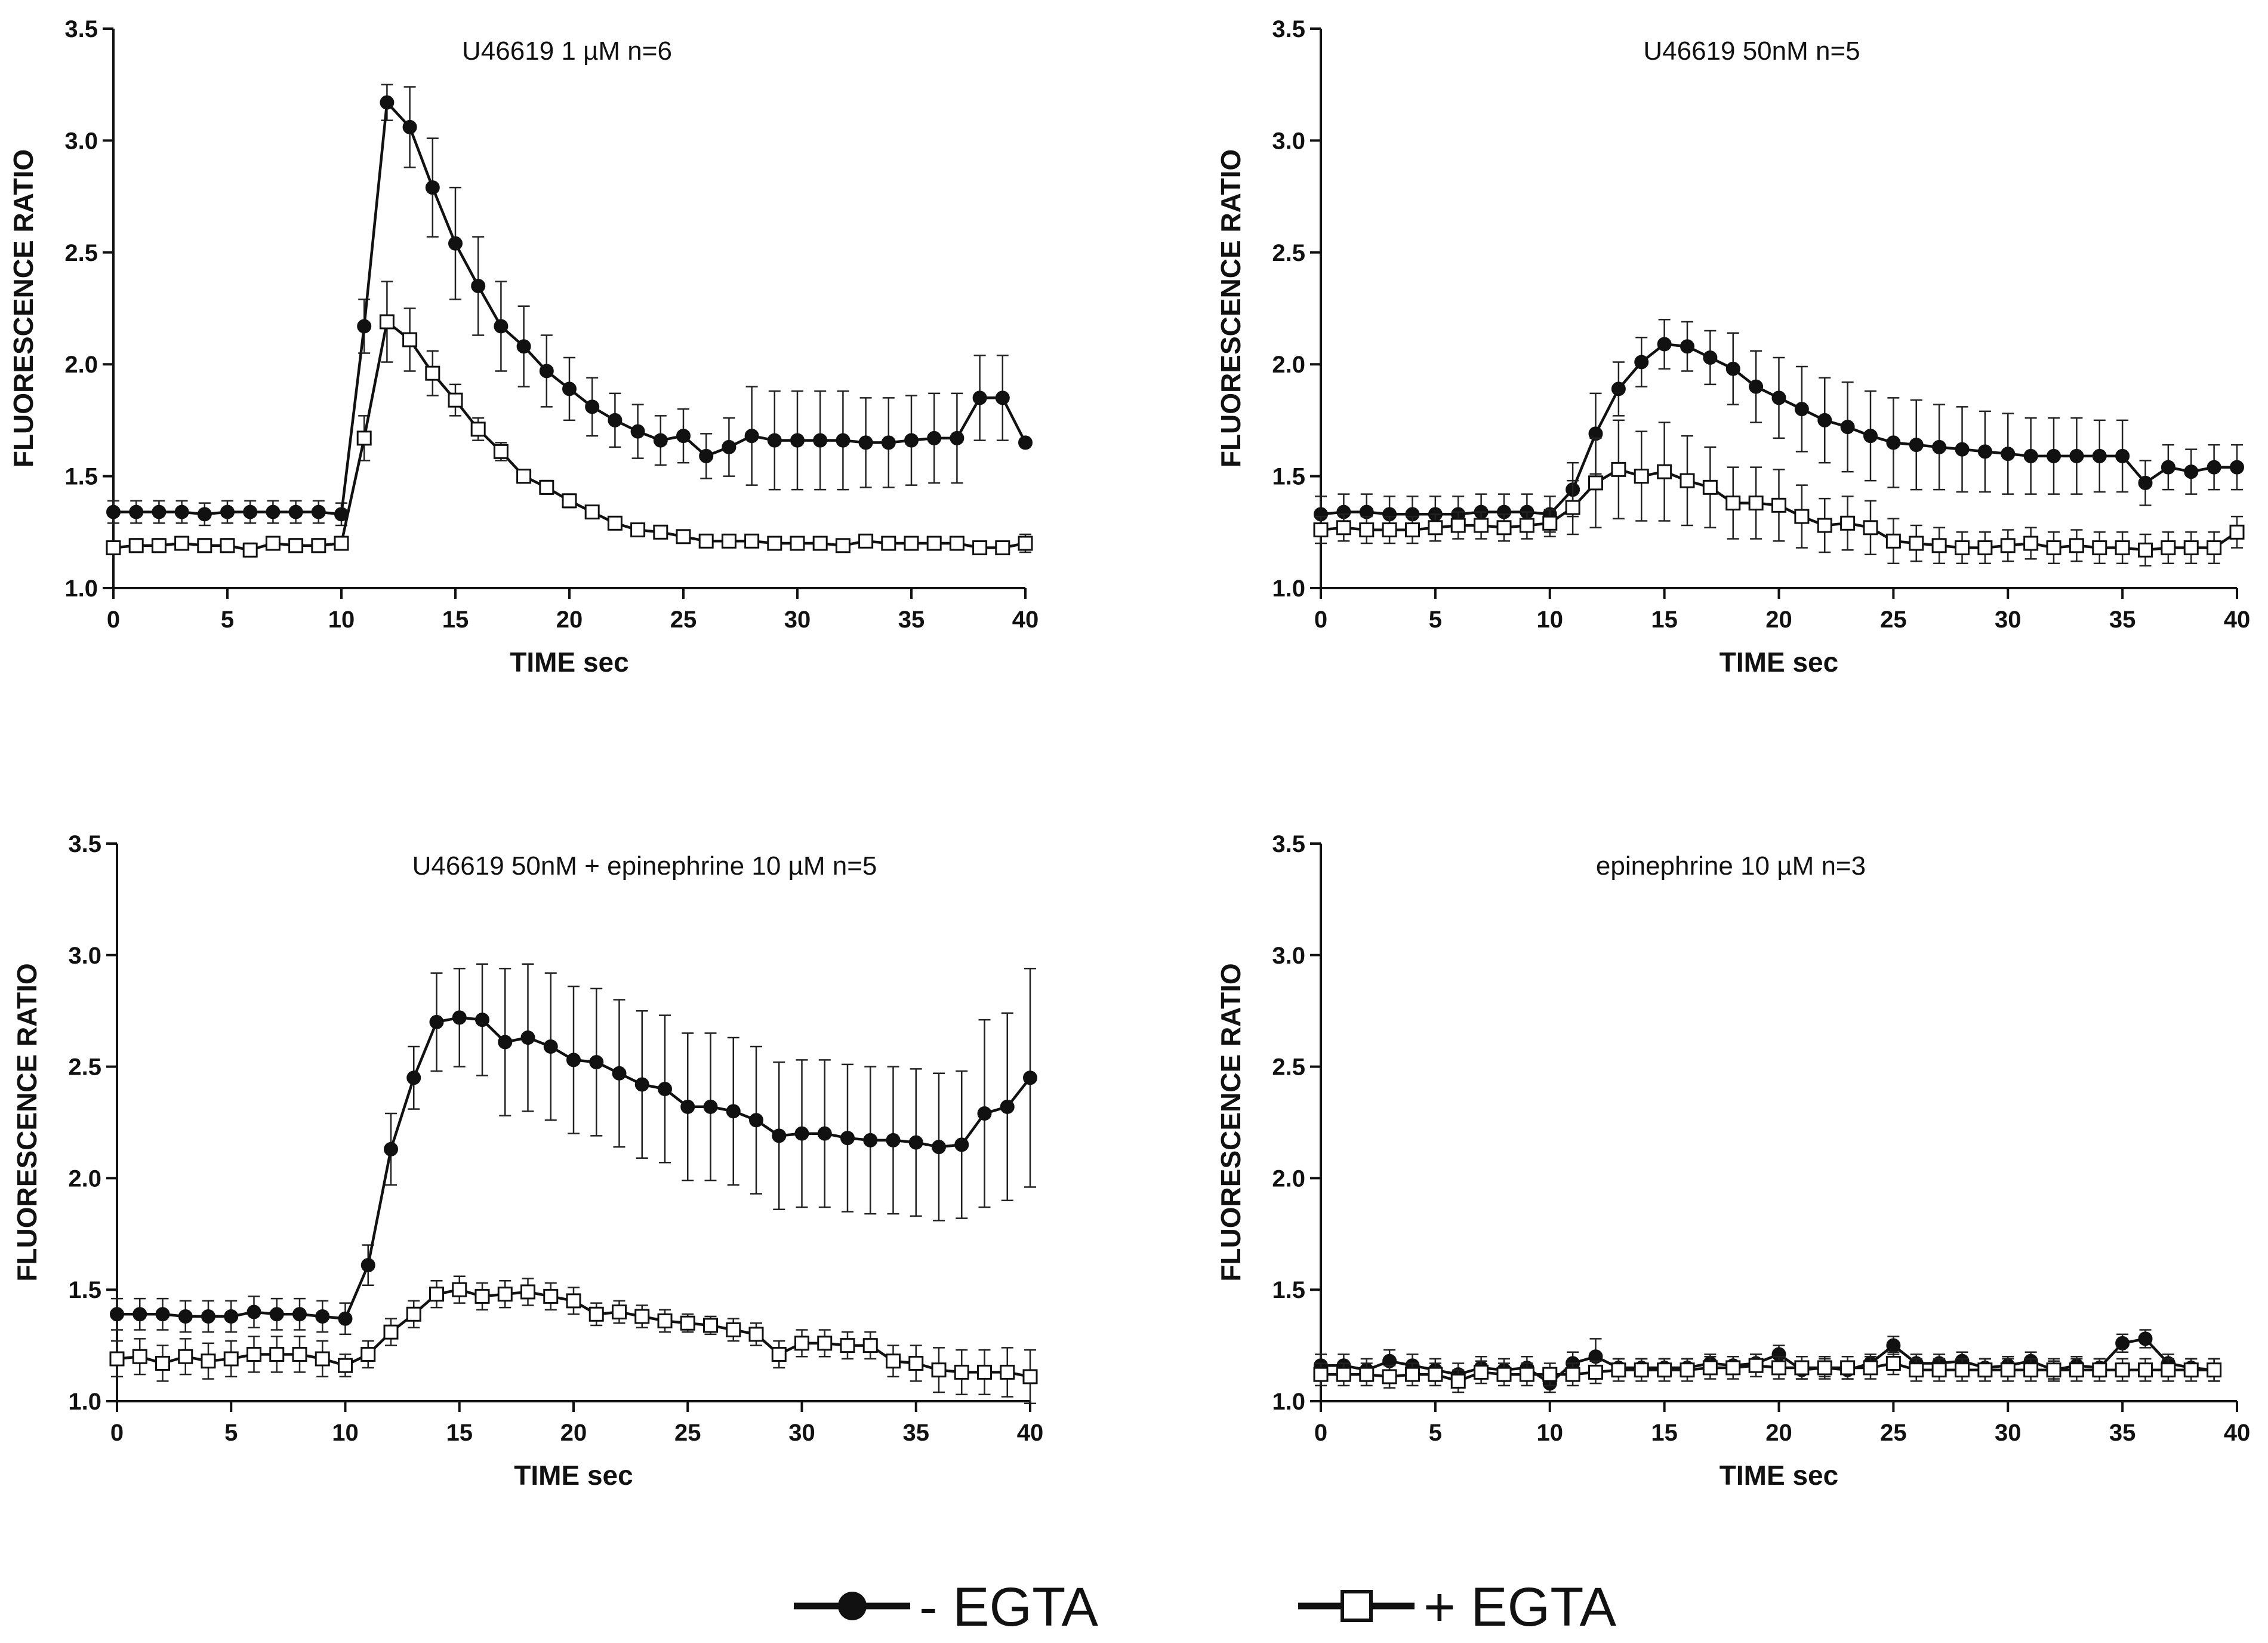 The width and height of the screenshot is (2268, 1643). Describe the element at coordinates (1320, 1433) in the screenshot. I see `x-tick-label: 0` at that location.